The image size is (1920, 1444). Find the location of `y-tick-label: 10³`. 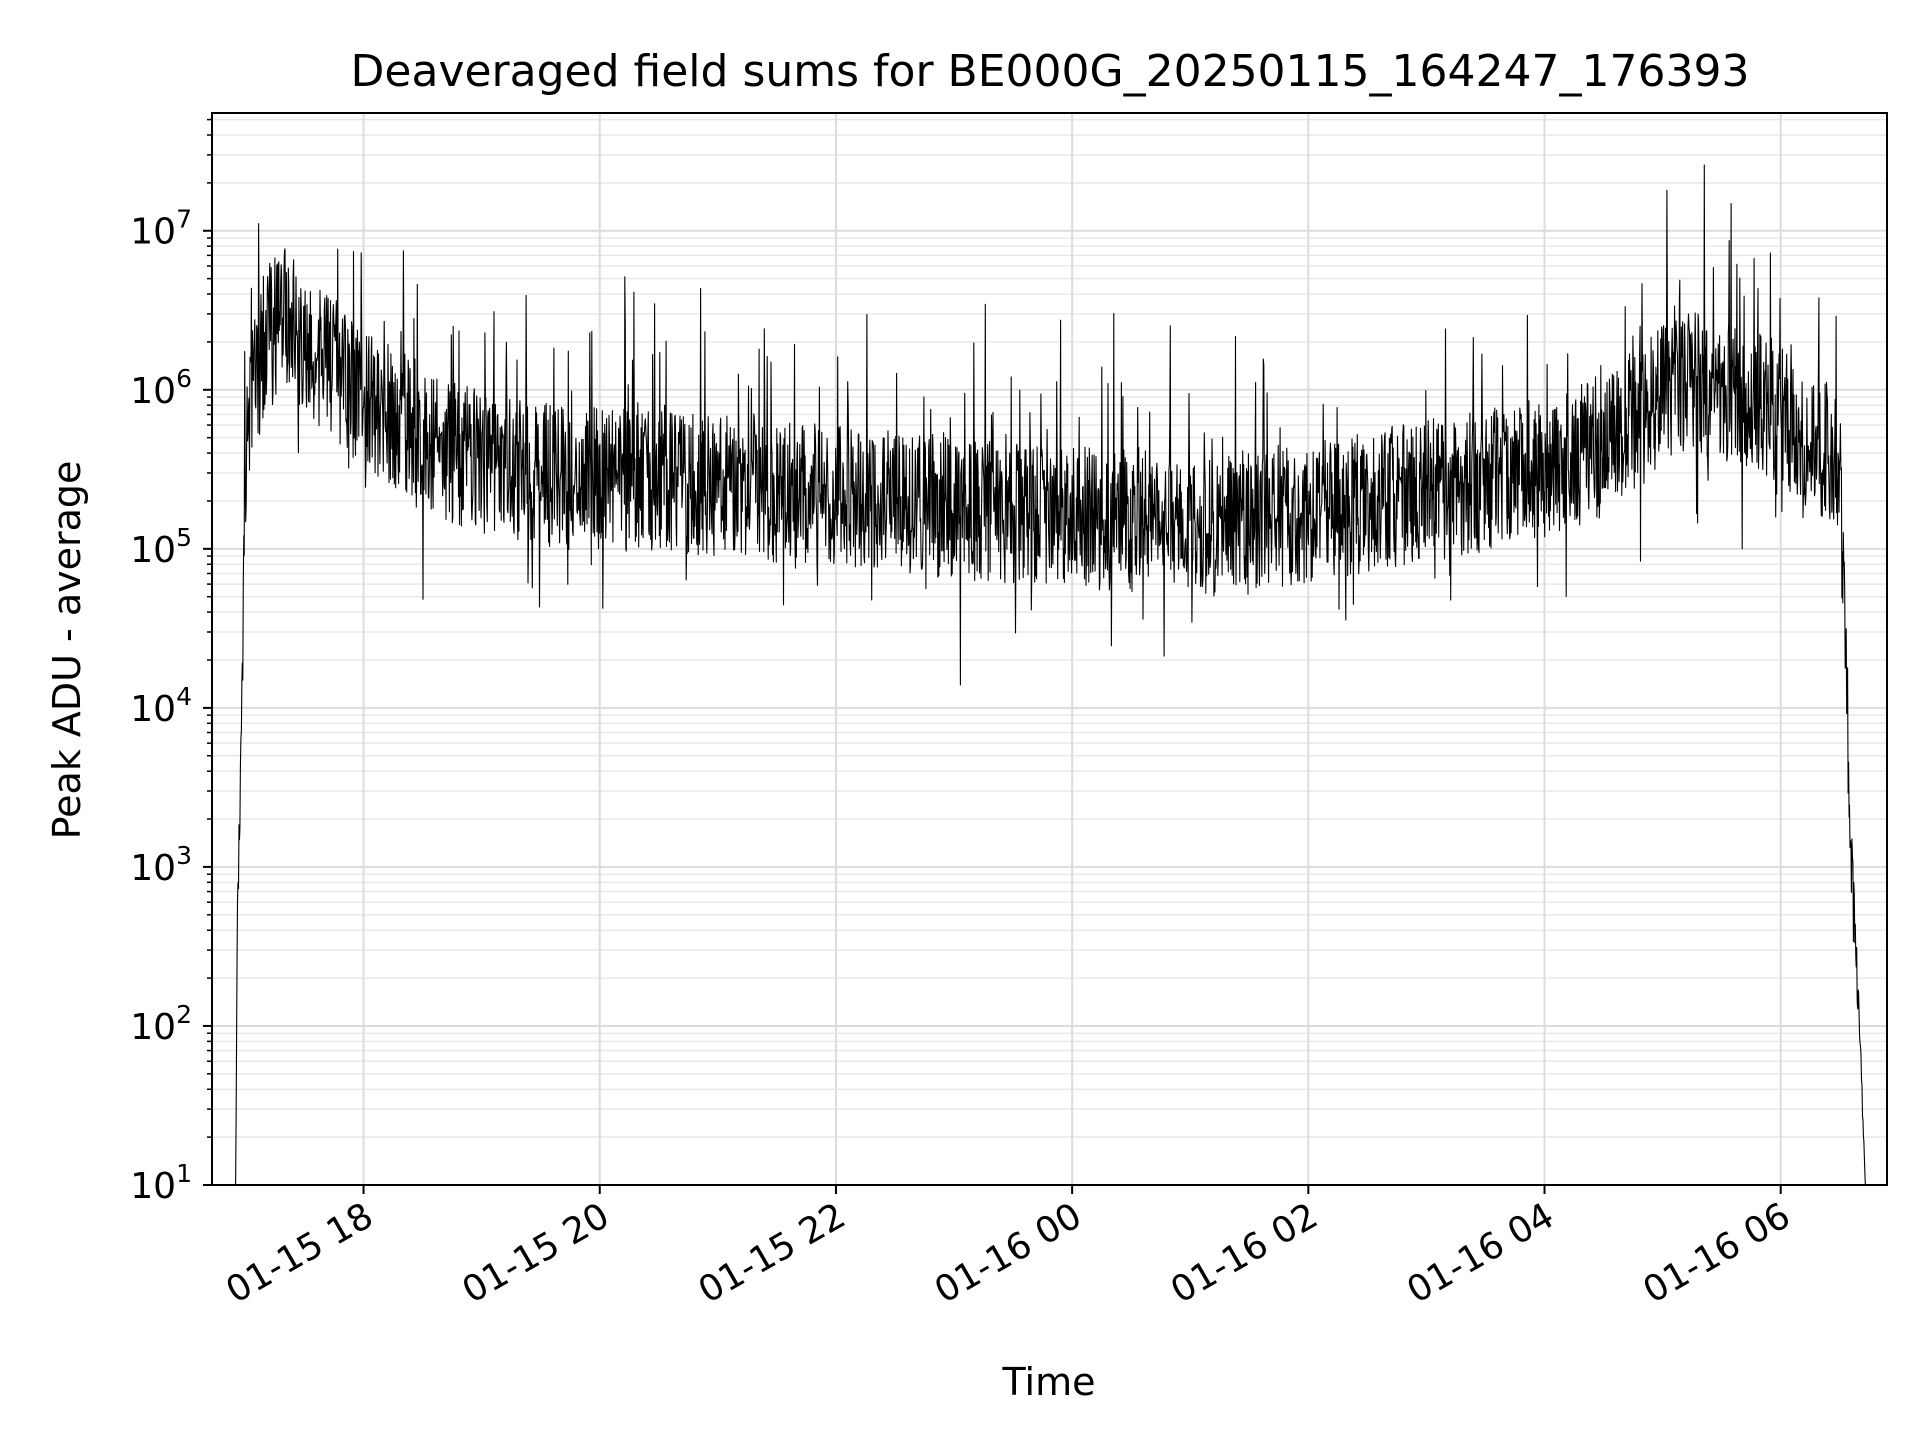

y-tick-label: 10³ is located at coordinates (161, 865).